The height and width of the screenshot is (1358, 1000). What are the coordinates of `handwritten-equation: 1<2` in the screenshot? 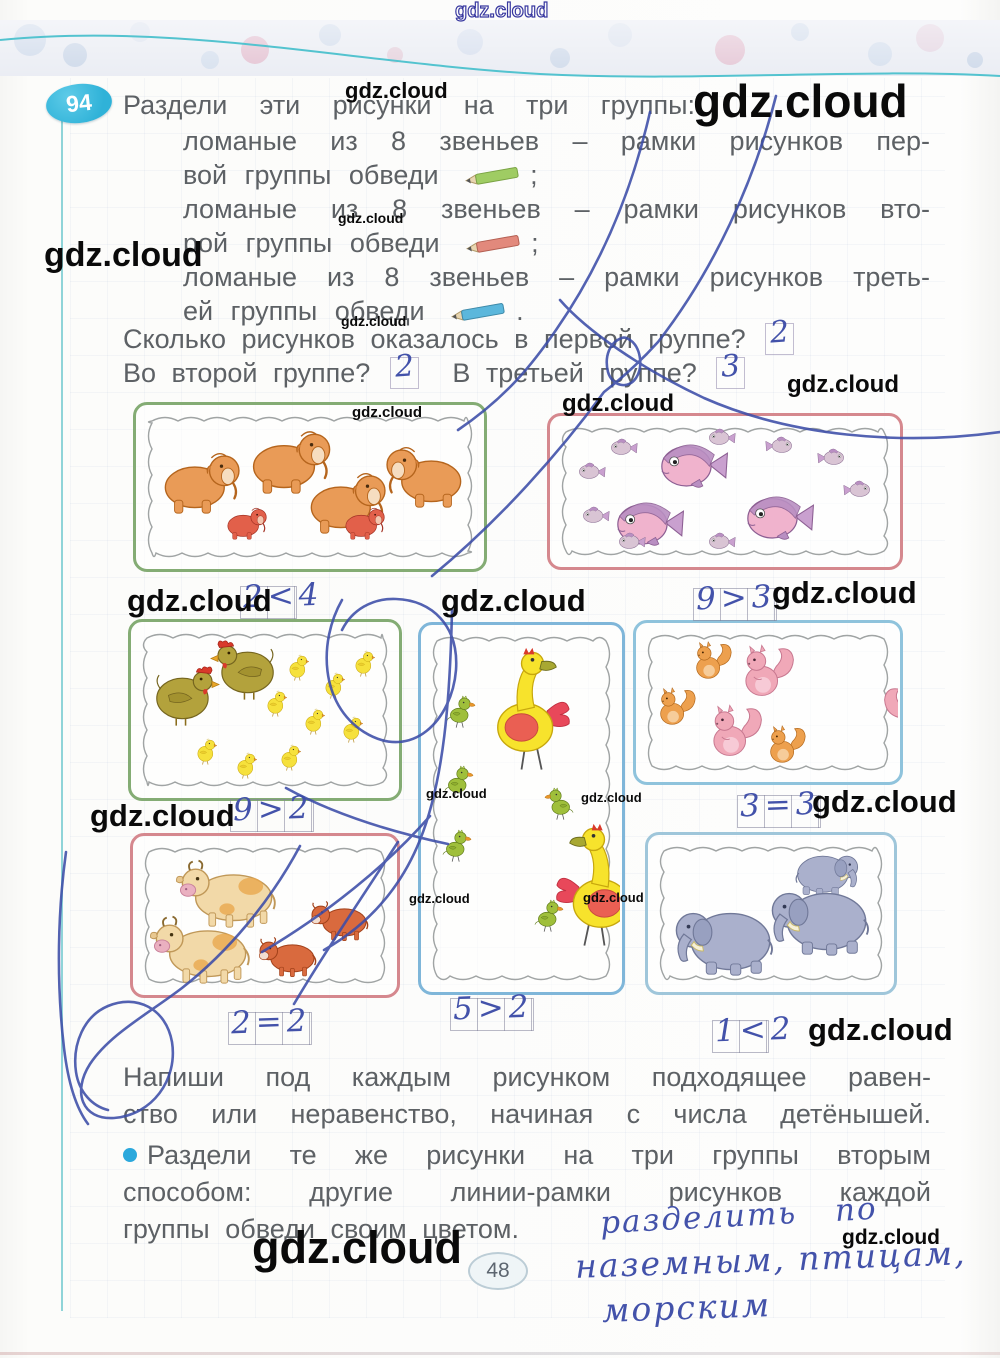 It's located at (755, 1030).